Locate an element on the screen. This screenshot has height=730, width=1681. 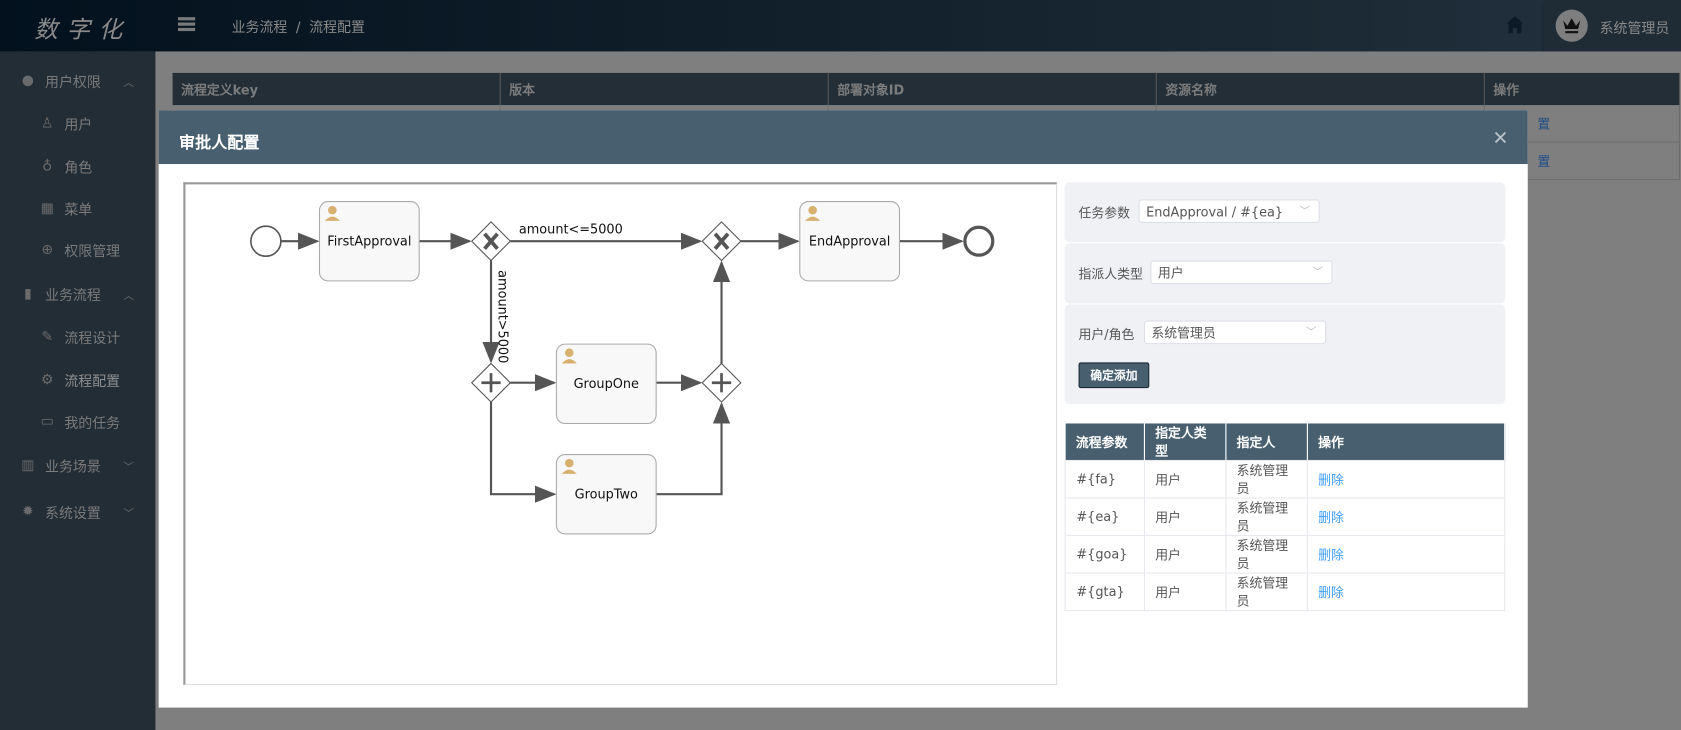
crown-icon is located at coordinates (1572, 26).